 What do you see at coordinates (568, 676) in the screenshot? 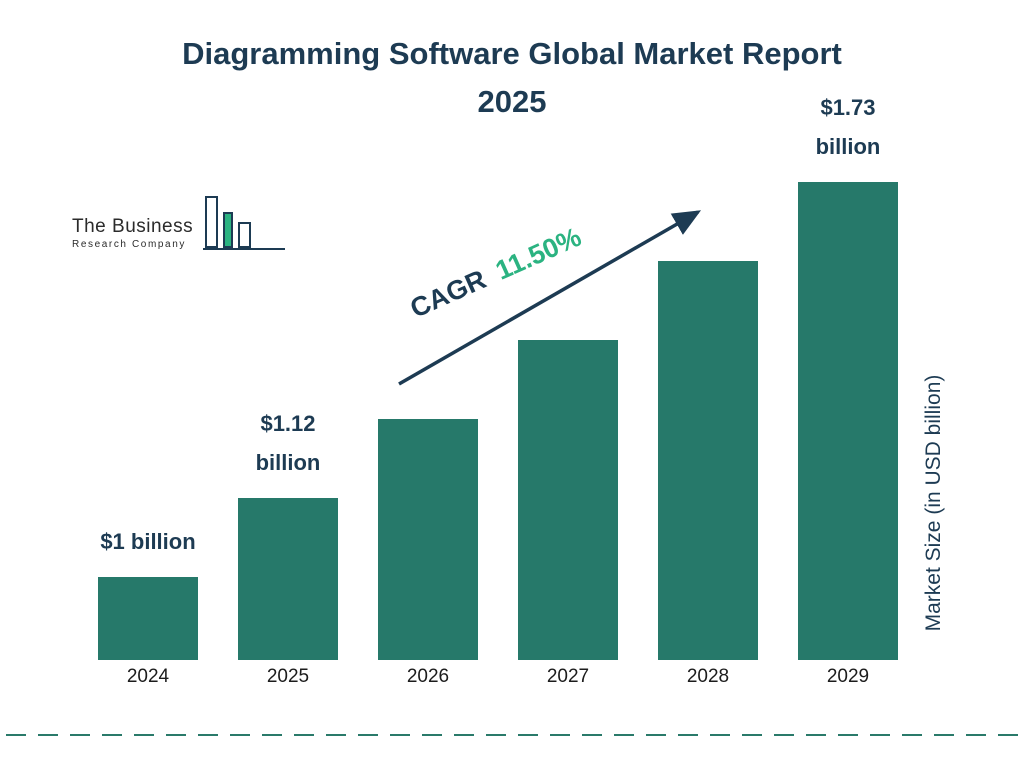
I see `x-axis-label: 2027` at bounding box center [568, 676].